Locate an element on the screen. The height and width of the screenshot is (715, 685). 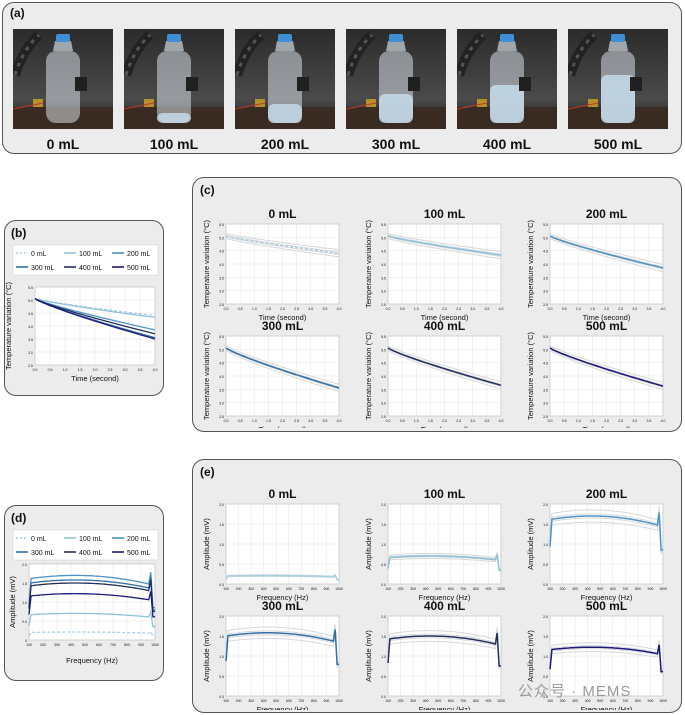
x-tick-label: 800 is located at coordinates (476, 589).